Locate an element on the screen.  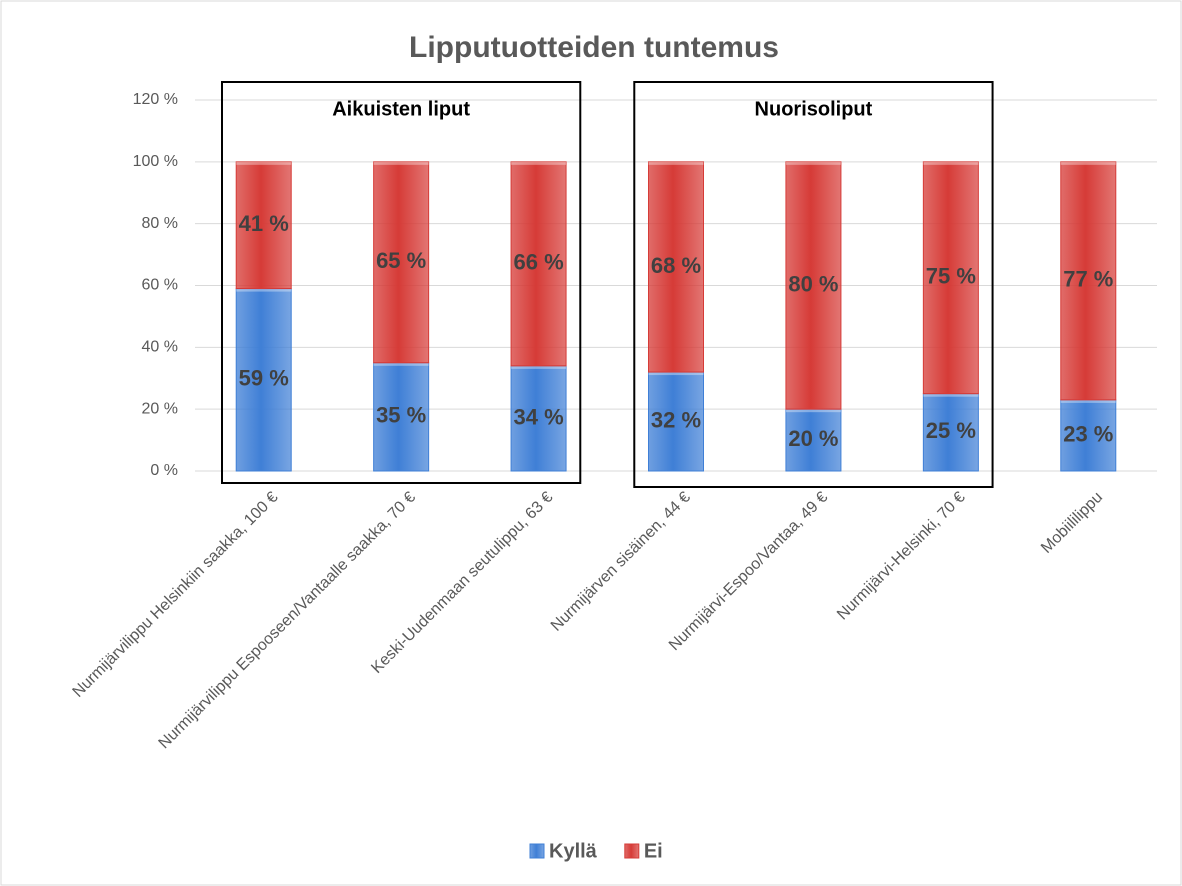
data-label: 66 % is located at coordinates (538, 262).